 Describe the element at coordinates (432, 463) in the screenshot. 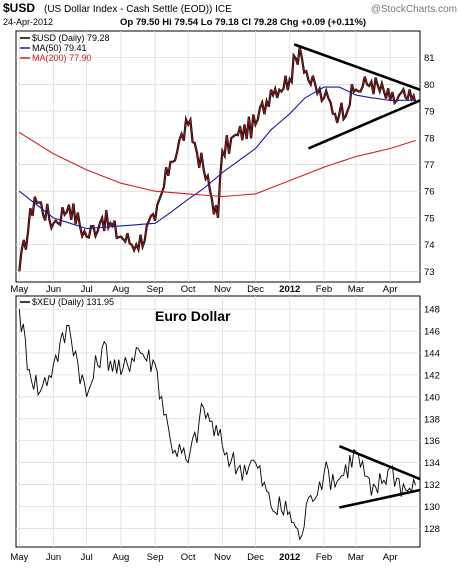

I see `xeu-y-tick-label: 134` at that location.